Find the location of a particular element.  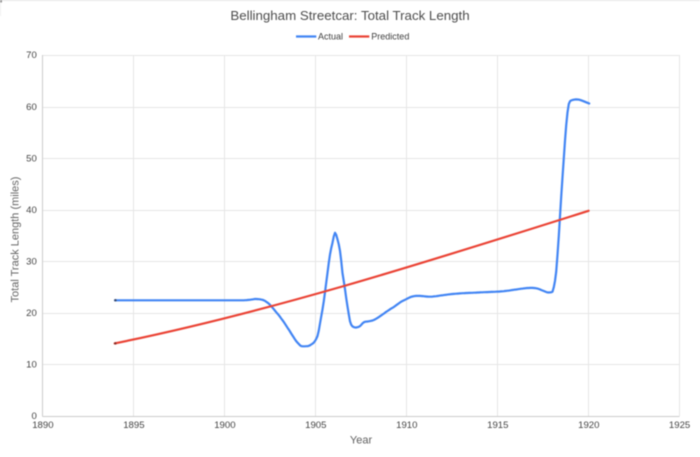

svg-text: 10 is located at coordinates (31, 364).